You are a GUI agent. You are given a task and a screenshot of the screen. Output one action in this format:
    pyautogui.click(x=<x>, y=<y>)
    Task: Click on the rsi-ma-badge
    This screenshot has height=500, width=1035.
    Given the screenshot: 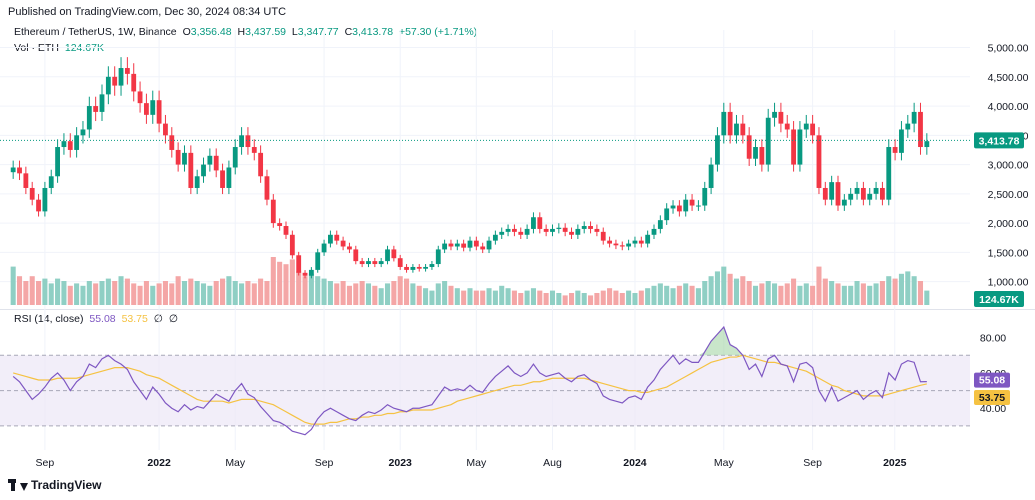 What is the action you would take?
    pyautogui.click(x=992, y=397)
    